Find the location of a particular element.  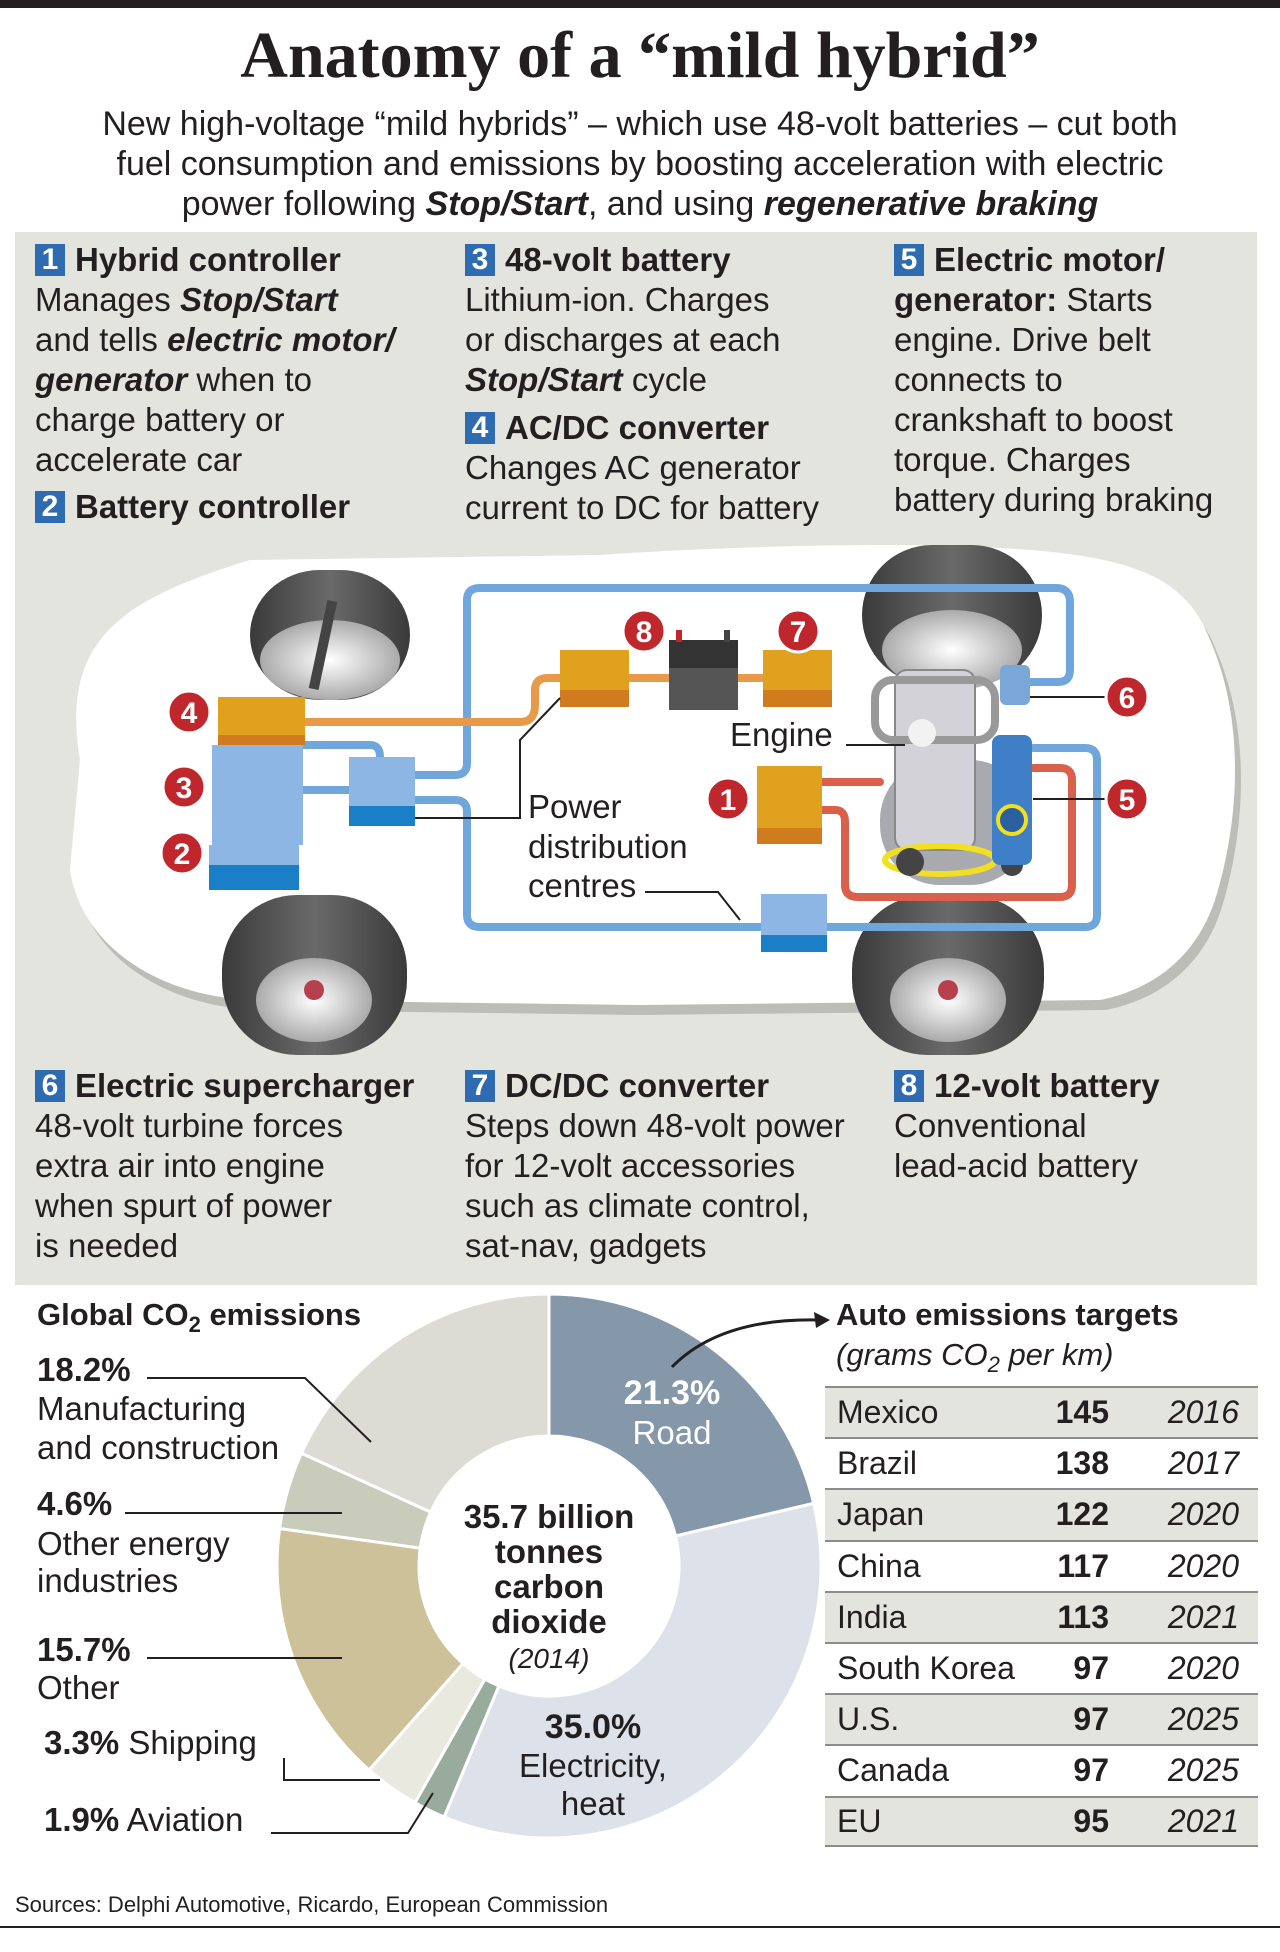

marker-number: 4 is located at coordinates (189, 713).